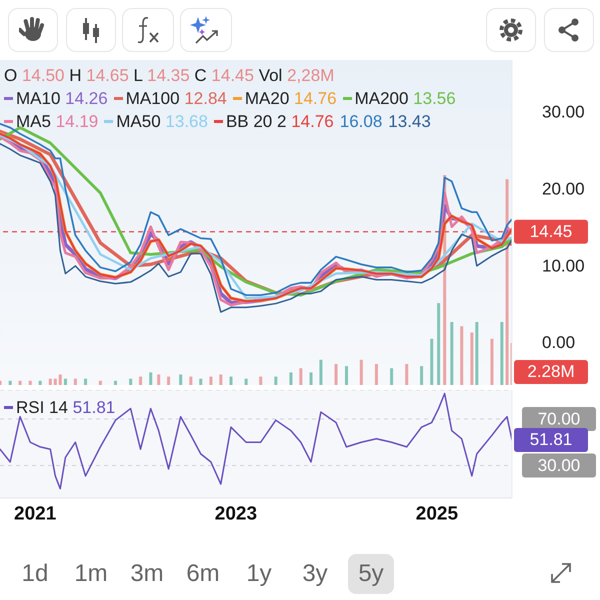  Describe the element at coordinates (361, 122) in the screenshot. I see `text: 16.08` at that location.